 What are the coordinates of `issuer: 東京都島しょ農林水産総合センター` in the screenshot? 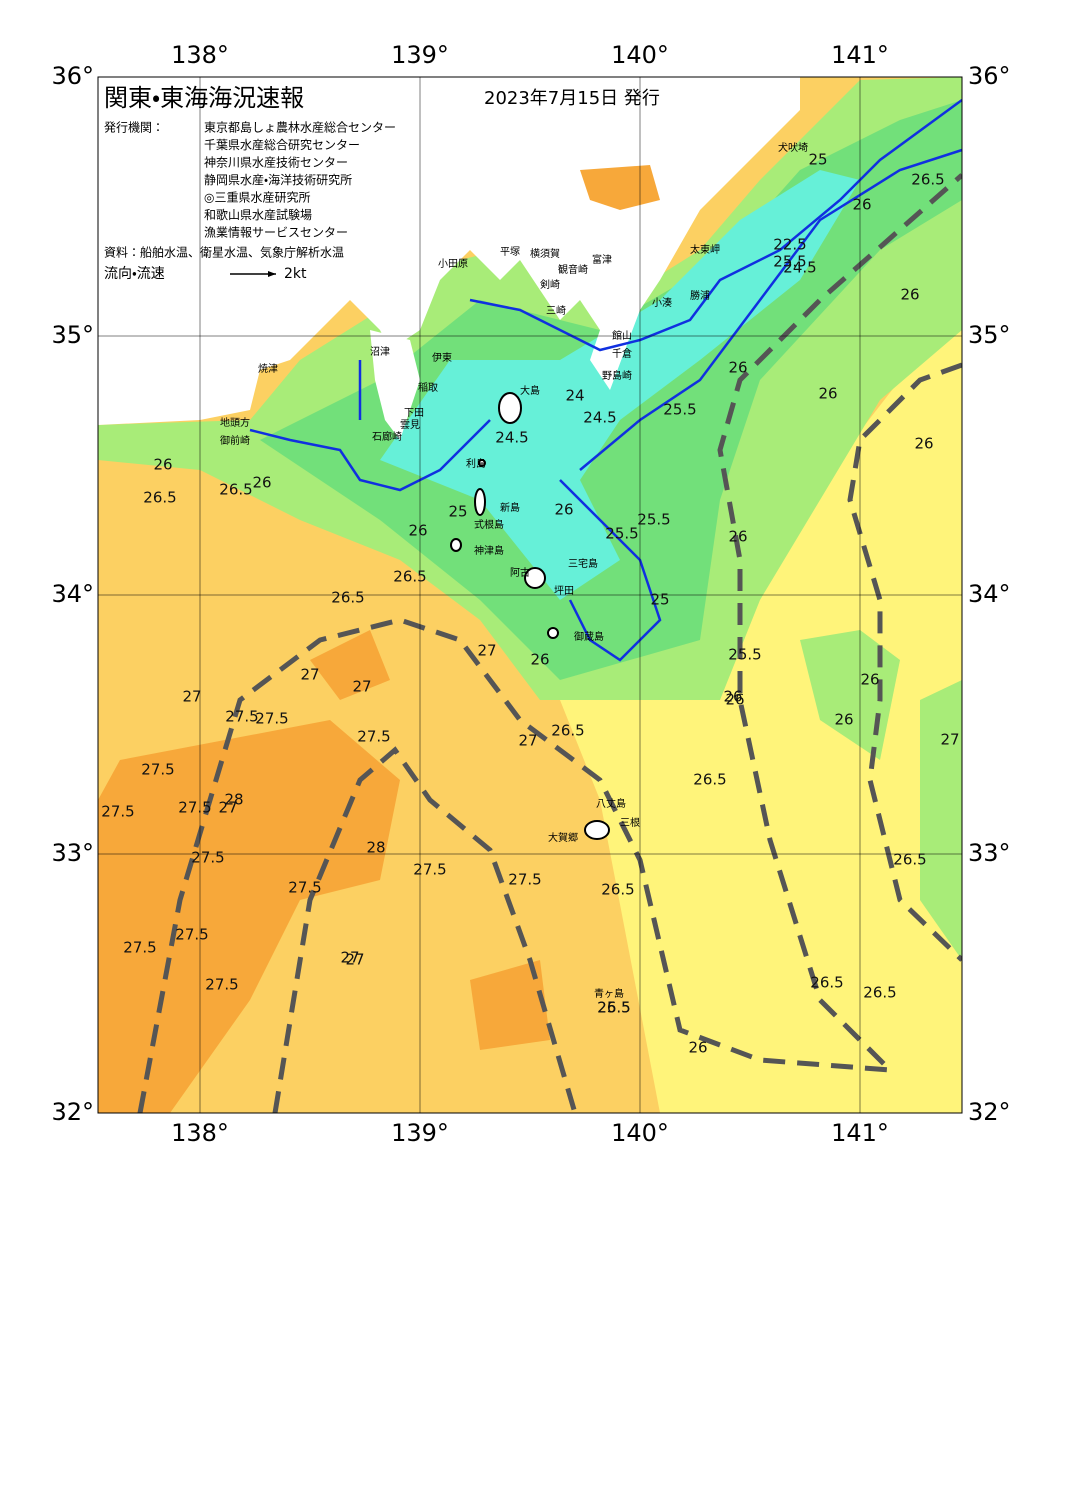 It's located at (300, 127).